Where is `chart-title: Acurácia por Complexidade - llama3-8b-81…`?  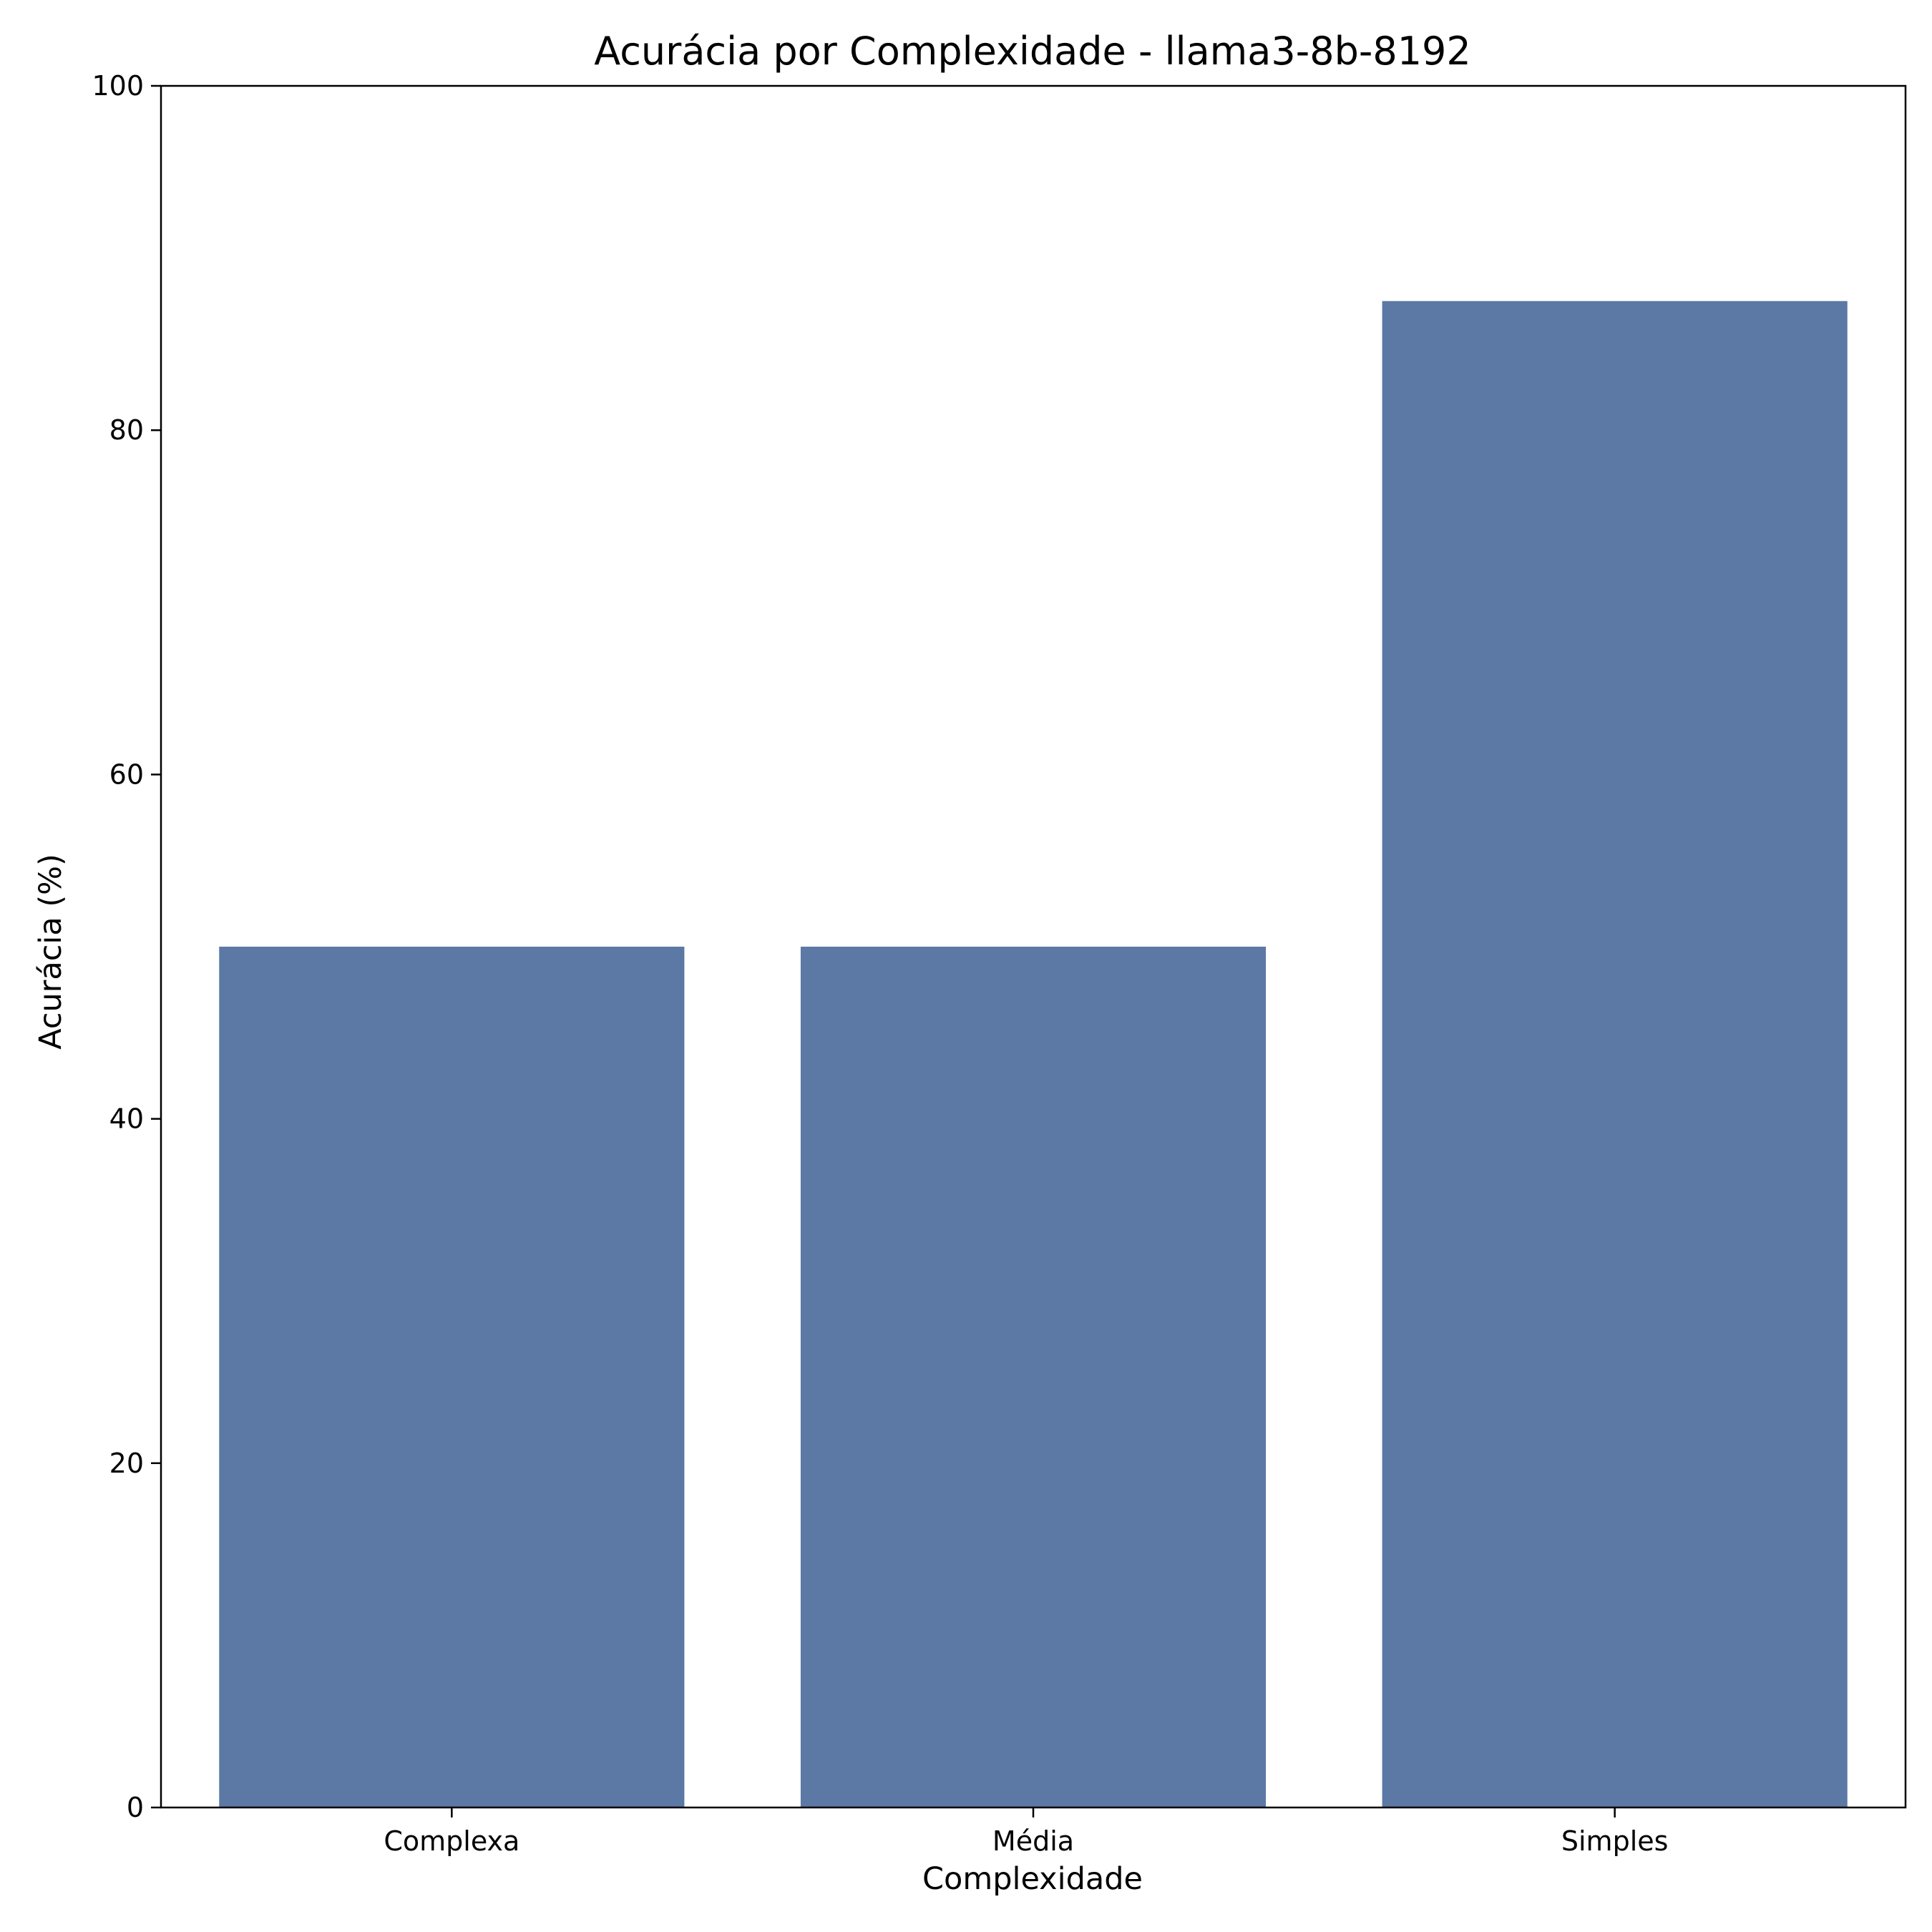
chart-title: Acurácia por Complexidade - llama3-8b-81… is located at coordinates (1032, 51).